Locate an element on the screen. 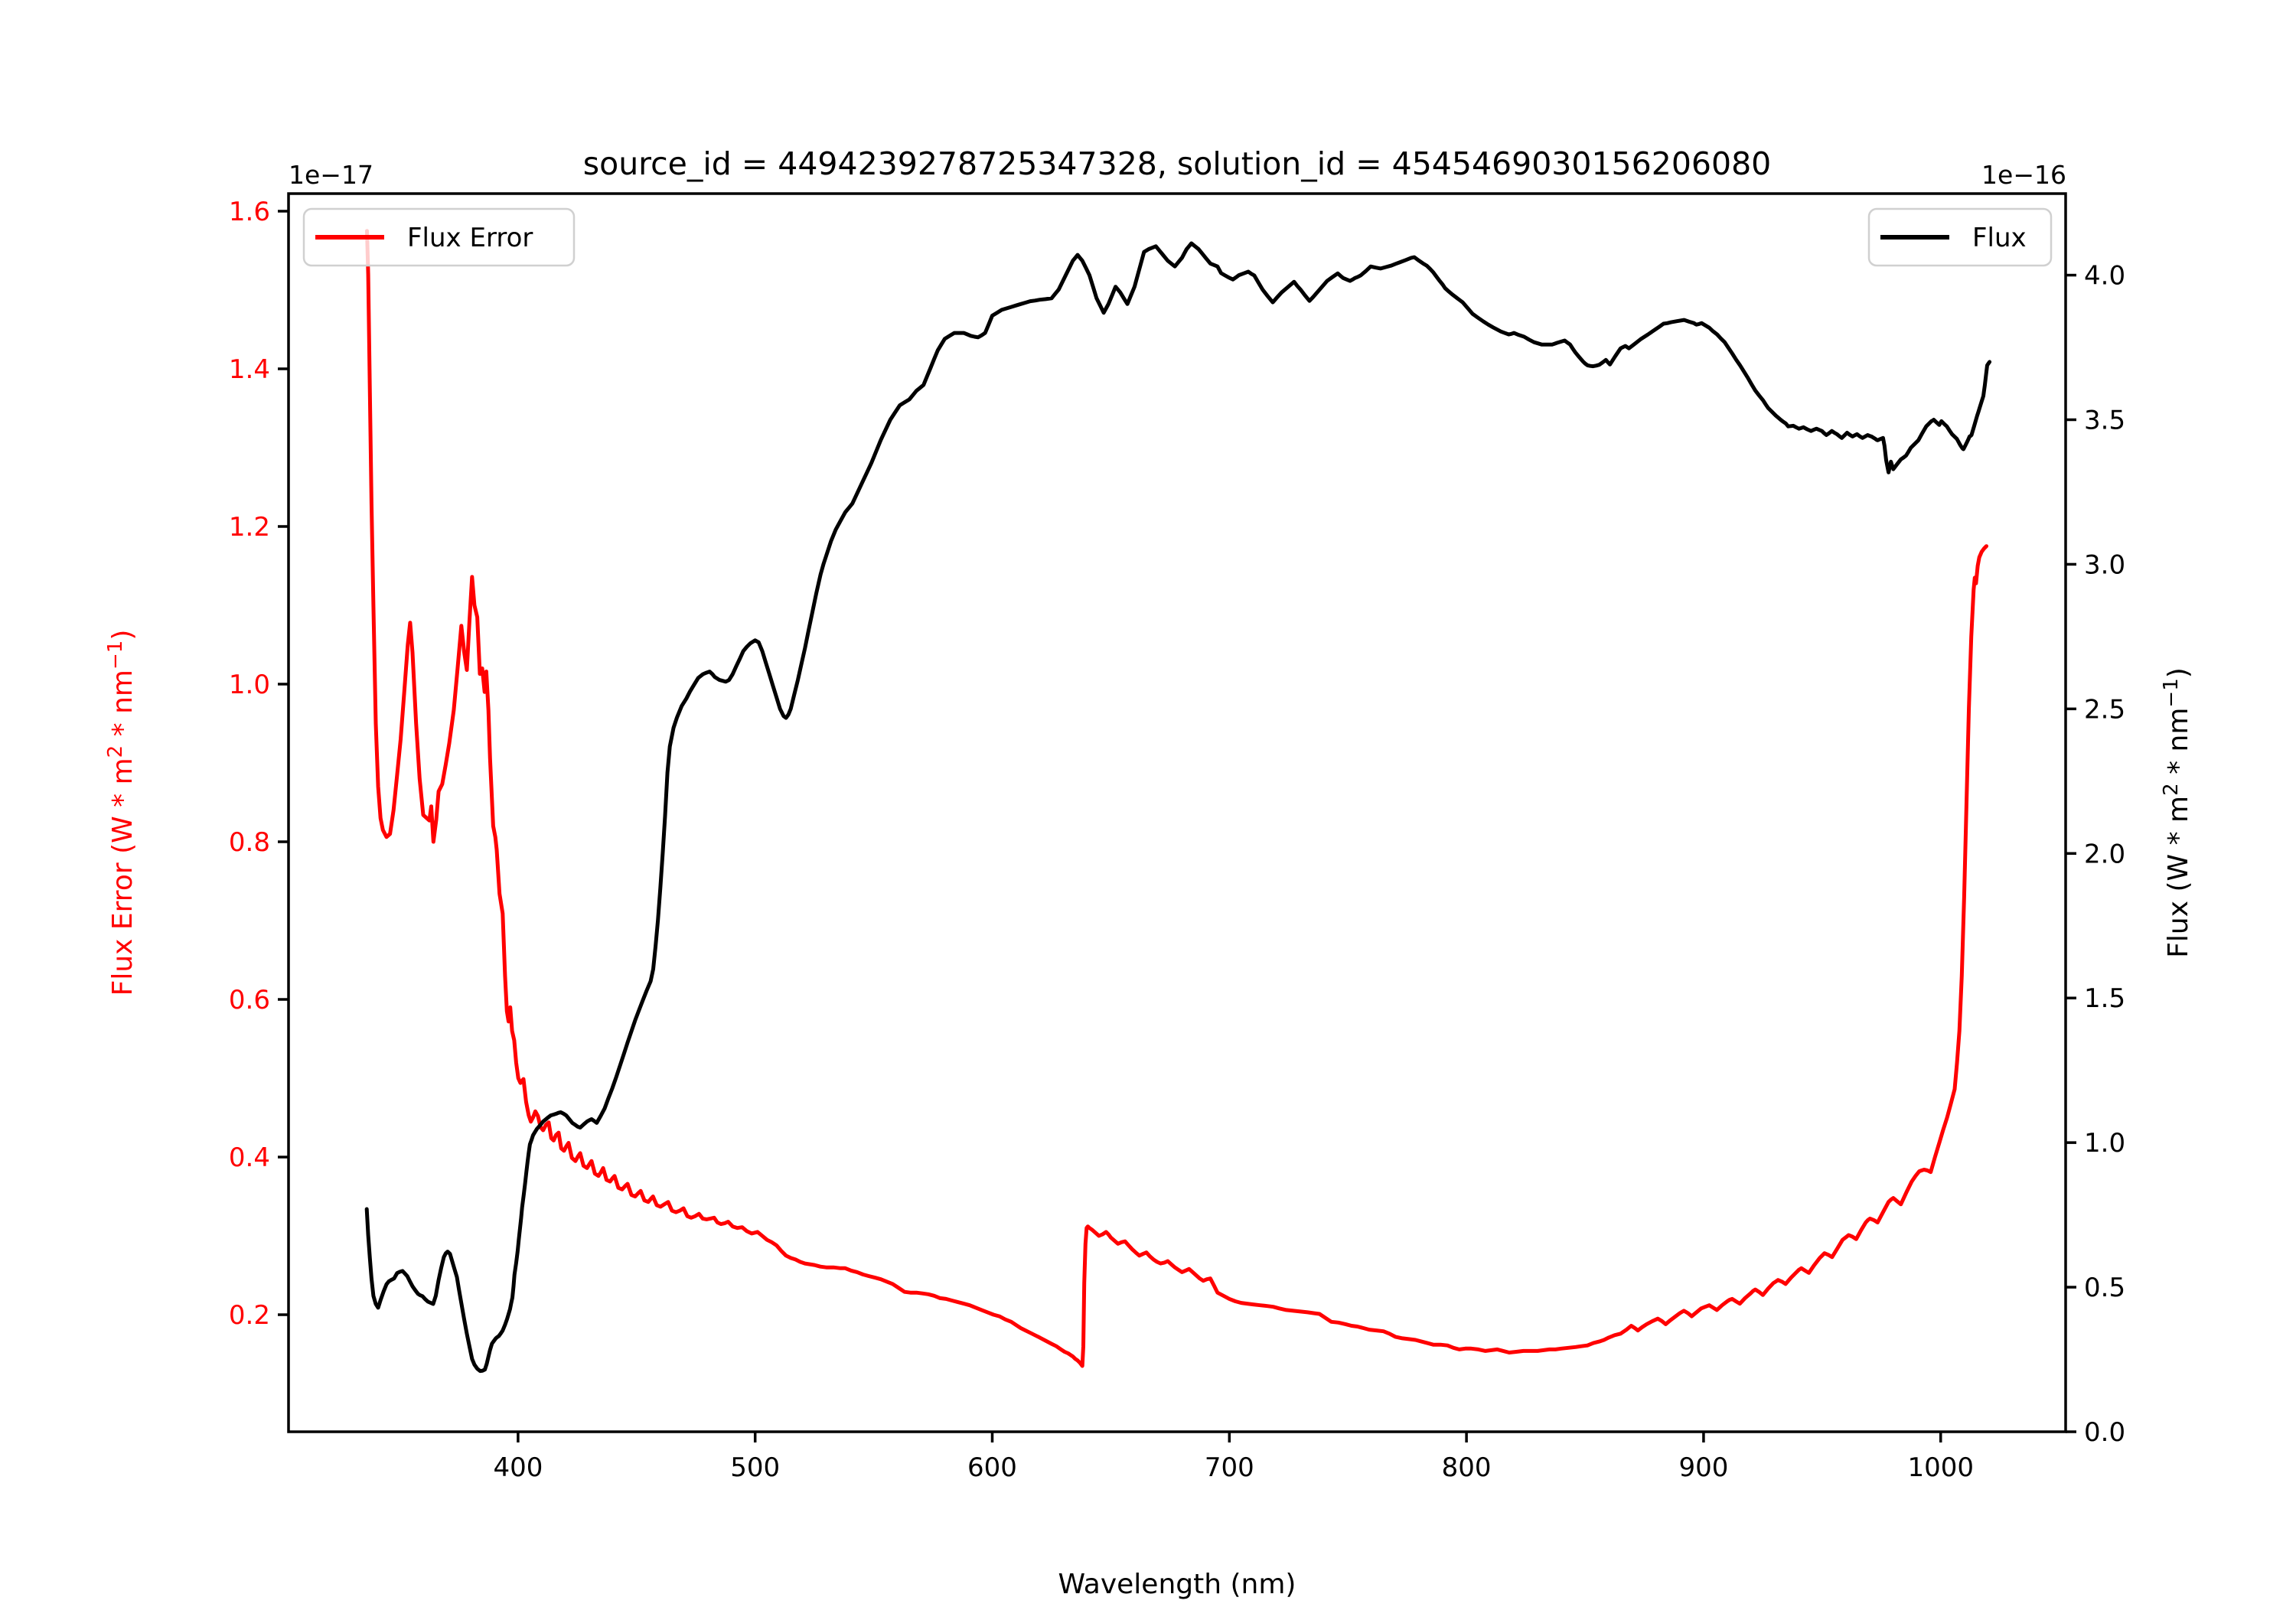 The width and height of the screenshot is (2296, 1607). legend-label: Flux Error is located at coordinates (470, 238).